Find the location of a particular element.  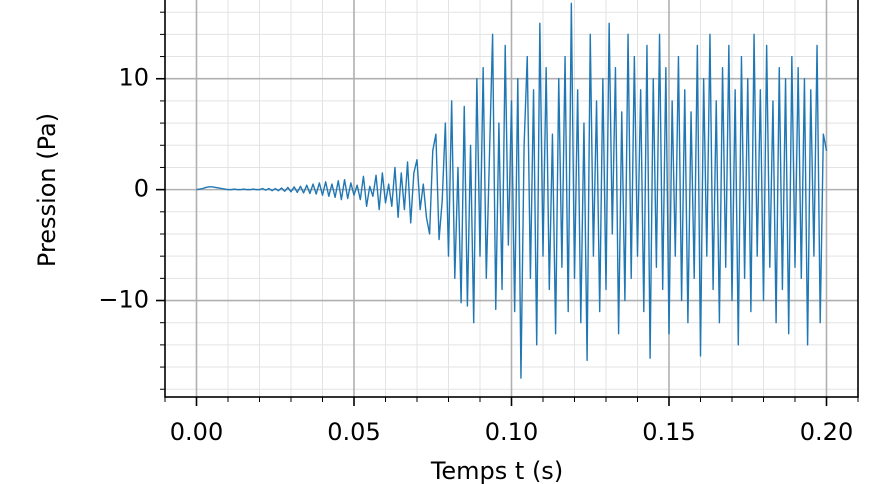

x-tick-label: 0.20 is located at coordinates (826, 432).